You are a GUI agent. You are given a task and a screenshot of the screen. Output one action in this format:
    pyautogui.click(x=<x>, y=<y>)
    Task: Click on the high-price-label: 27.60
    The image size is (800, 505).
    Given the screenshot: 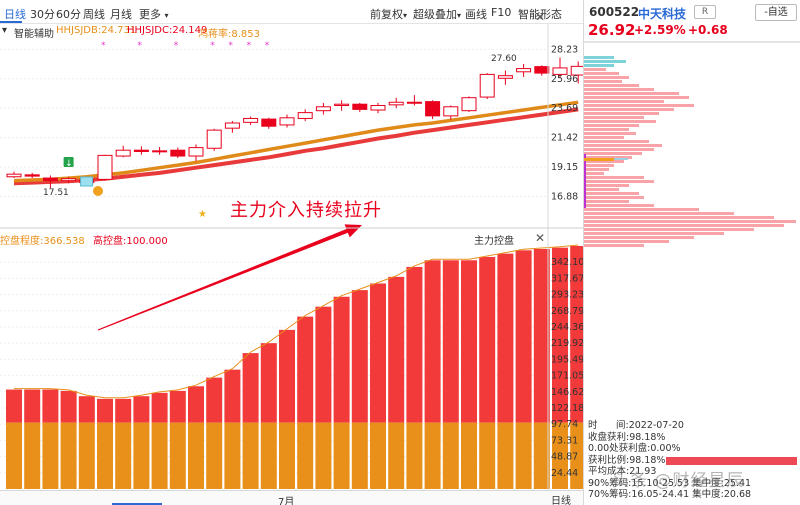 What is the action you would take?
    pyautogui.click(x=504, y=59)
    